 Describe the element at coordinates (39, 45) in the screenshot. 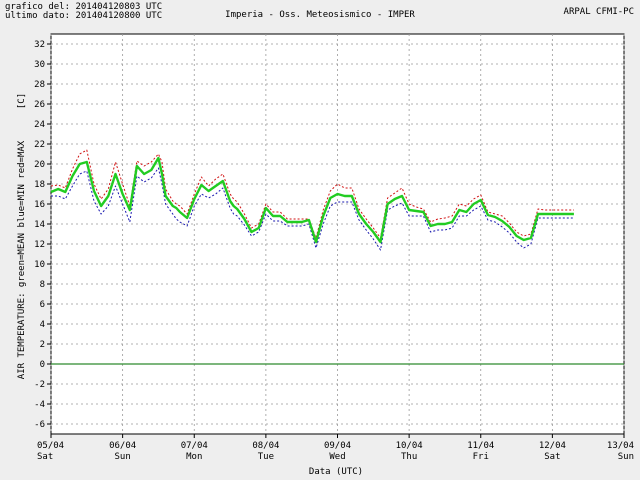

I see `y-tick-label: 32` at that location.